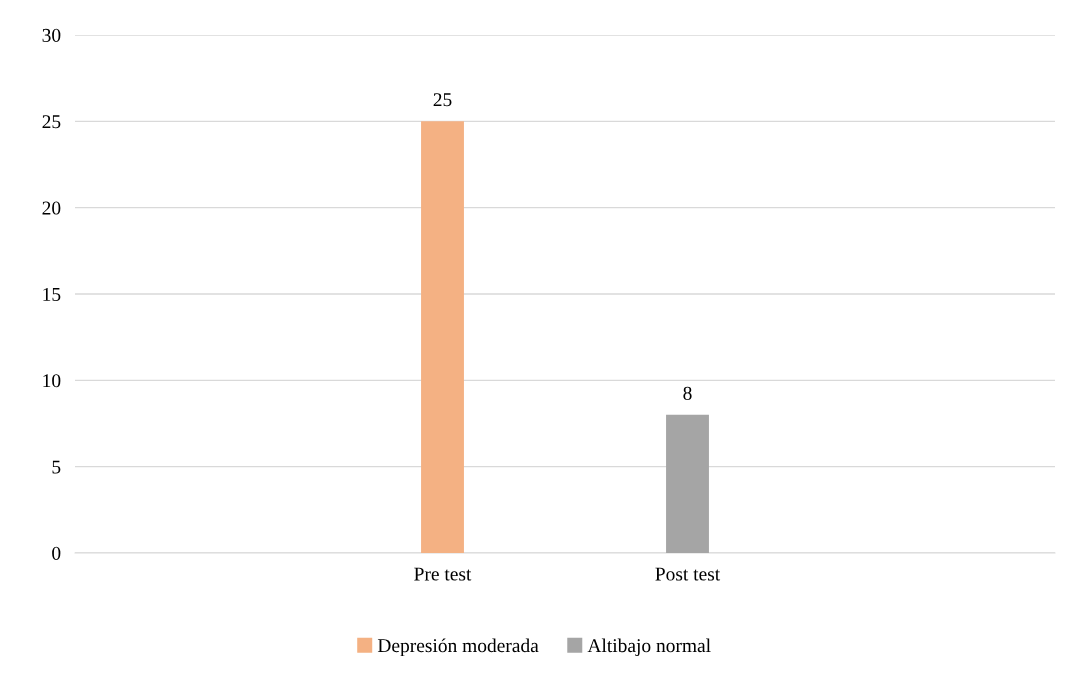 The width and height of the screenshot is (1069, 677). What do you see at coordinates (649, 647) in the screenshot?
I see `legend-label: Altibajo normal` at bounding box center [649, 647].